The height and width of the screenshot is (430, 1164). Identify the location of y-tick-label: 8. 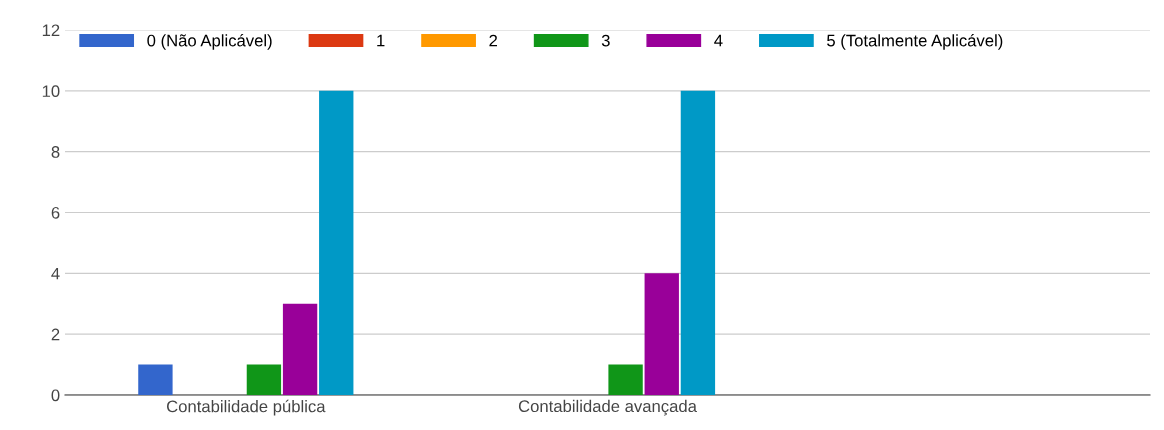
(55, 152).